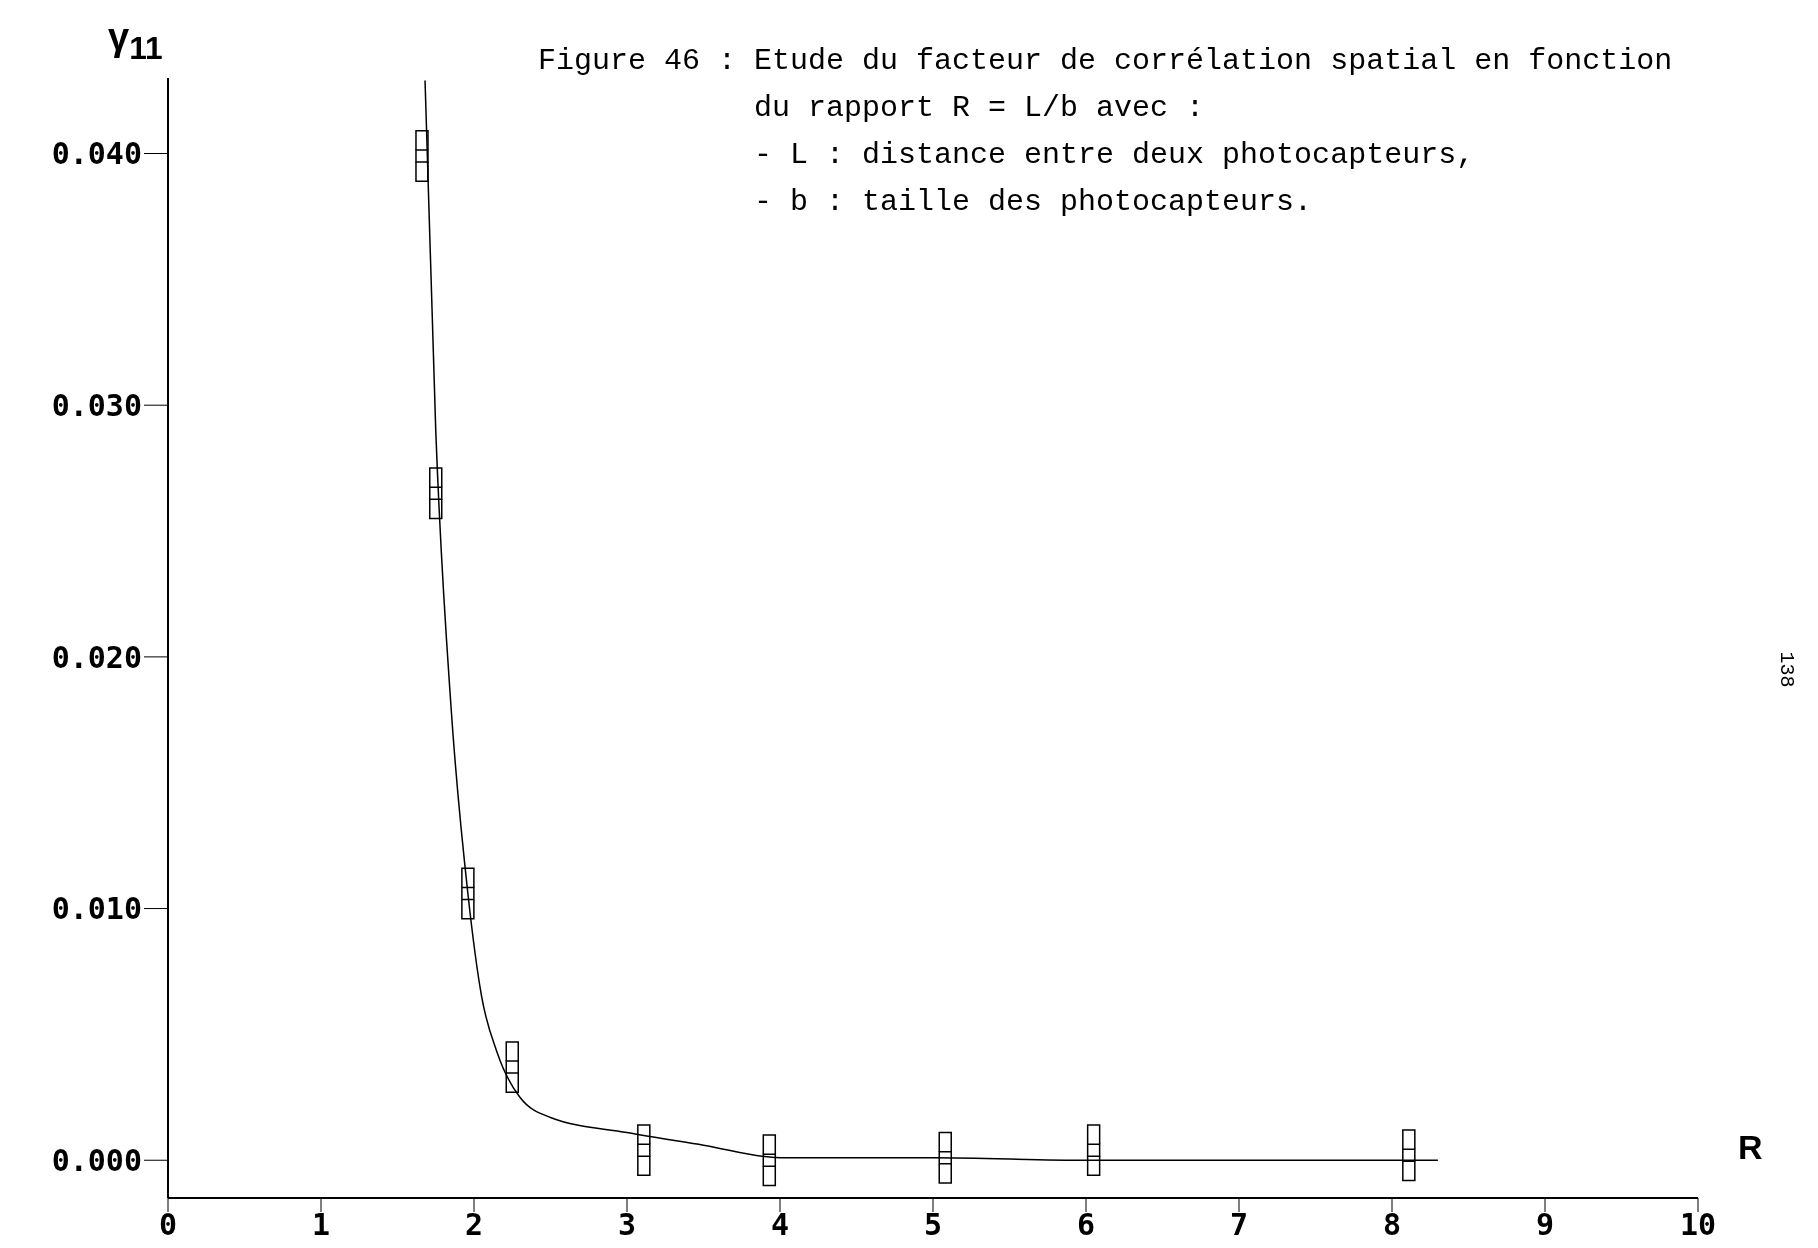 This screenshot has width=1818, height=1248. What do you see at coordinates (1086, 1225) in the screenshot?
I see `x-tick-label: 6` at bounding box center [1086, 1225].